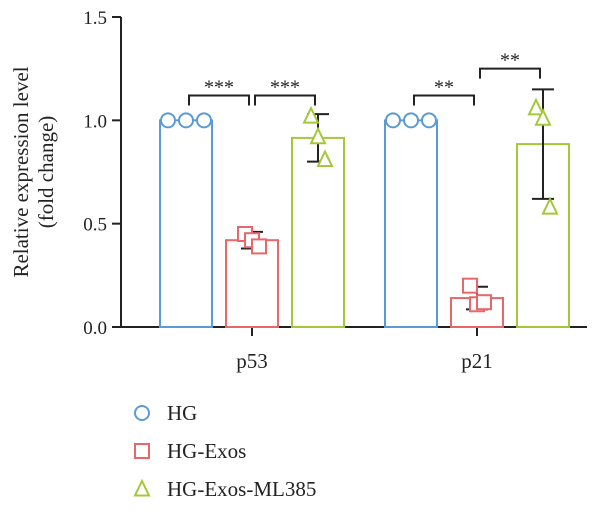 This screenshot has width=600, height=518. I want to click on legend-marker-square, so click(142, 451).